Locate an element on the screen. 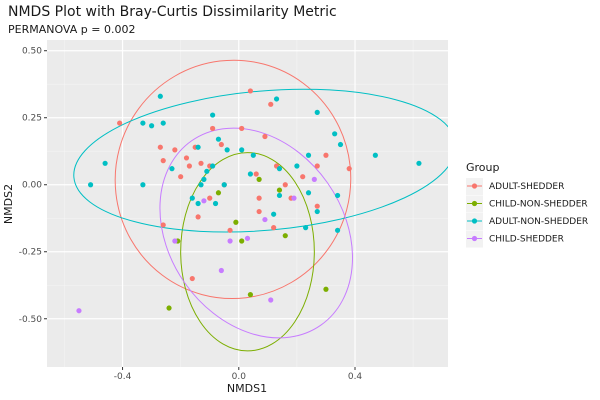 The width and height of the screenshot is (600, 400). y-tick-label: 0.00 is located at coordinates (32, 186).